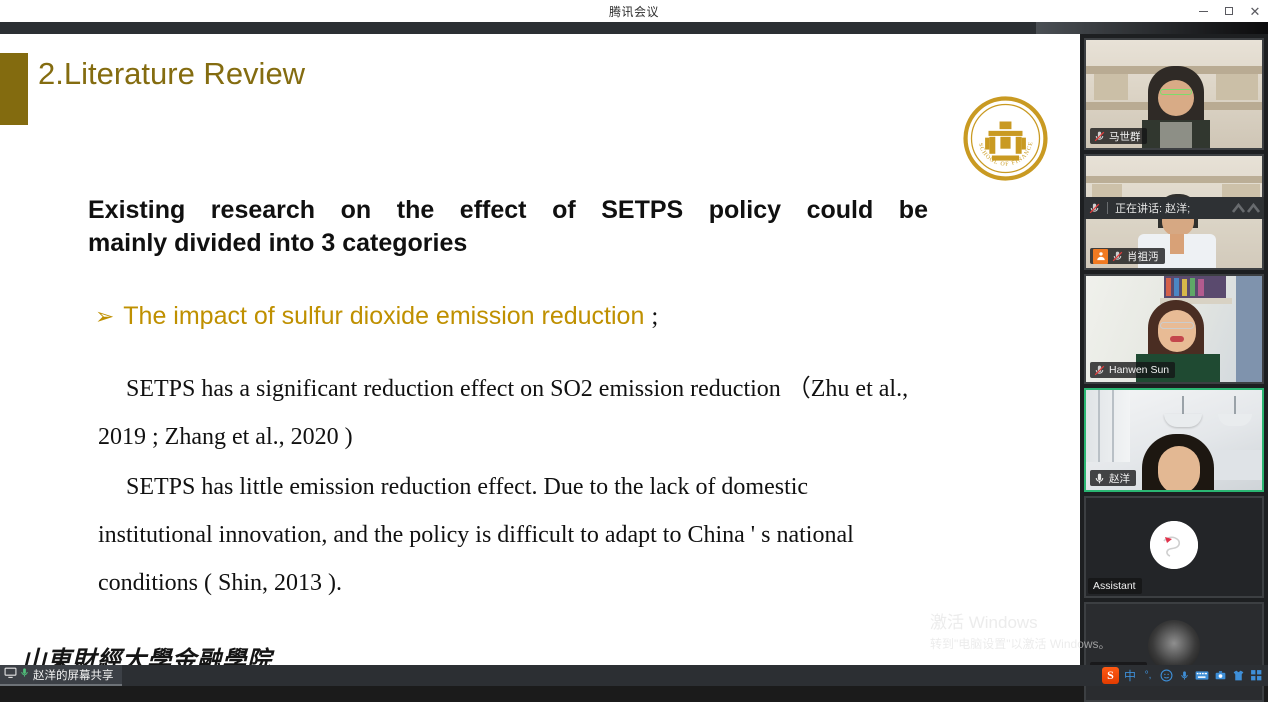  Describe the element at coordinates (508, 243) in the screenshot. I see `headline-line-2: mainly divided into 3 categories` at that location.